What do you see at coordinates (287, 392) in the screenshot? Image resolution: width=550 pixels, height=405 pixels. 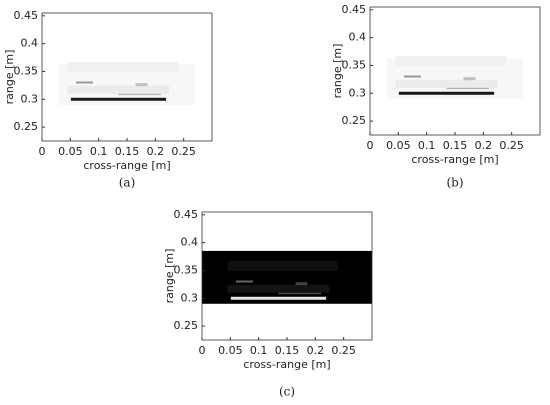 I see `caption: (c)` at bounding box center [287, 392].